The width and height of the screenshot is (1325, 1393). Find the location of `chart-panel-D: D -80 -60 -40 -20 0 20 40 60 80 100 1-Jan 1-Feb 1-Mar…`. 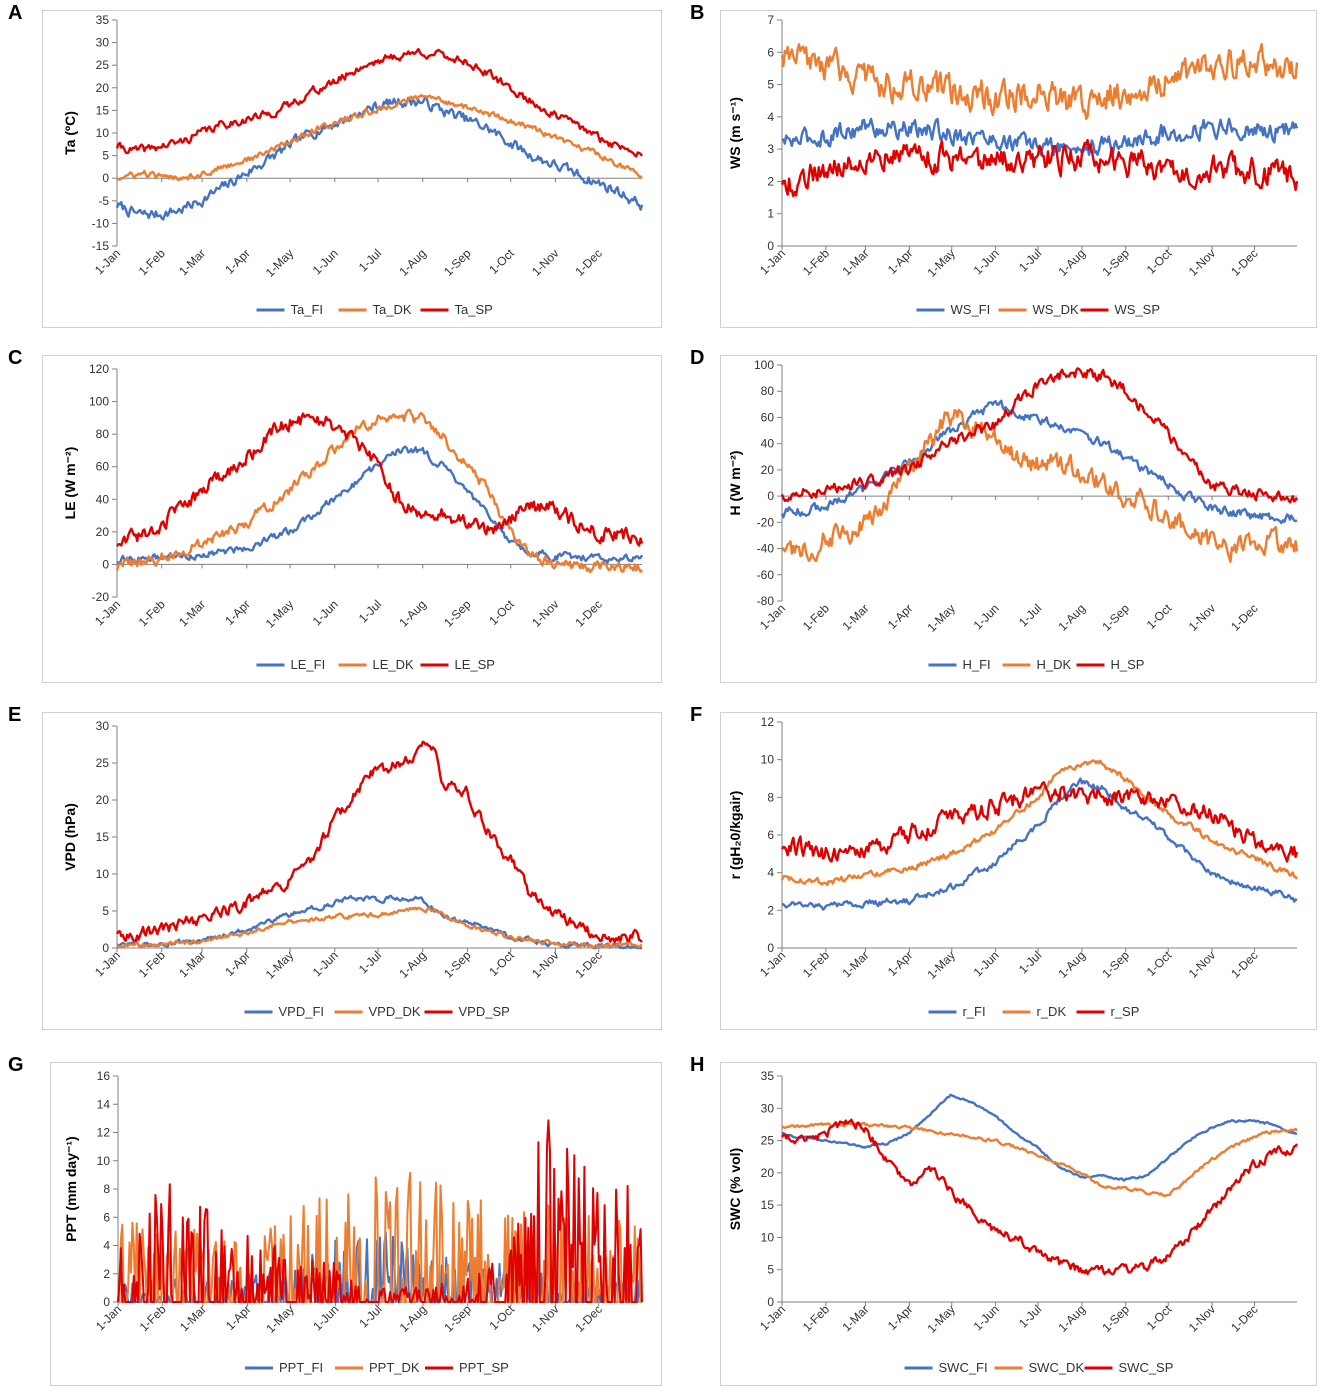

chart-panel-D: D -80 -60 -40 -20 0 20 40 60 80 100 1-Jan 1-Feb 1-Mar… is located at coordinates (1003, 515).